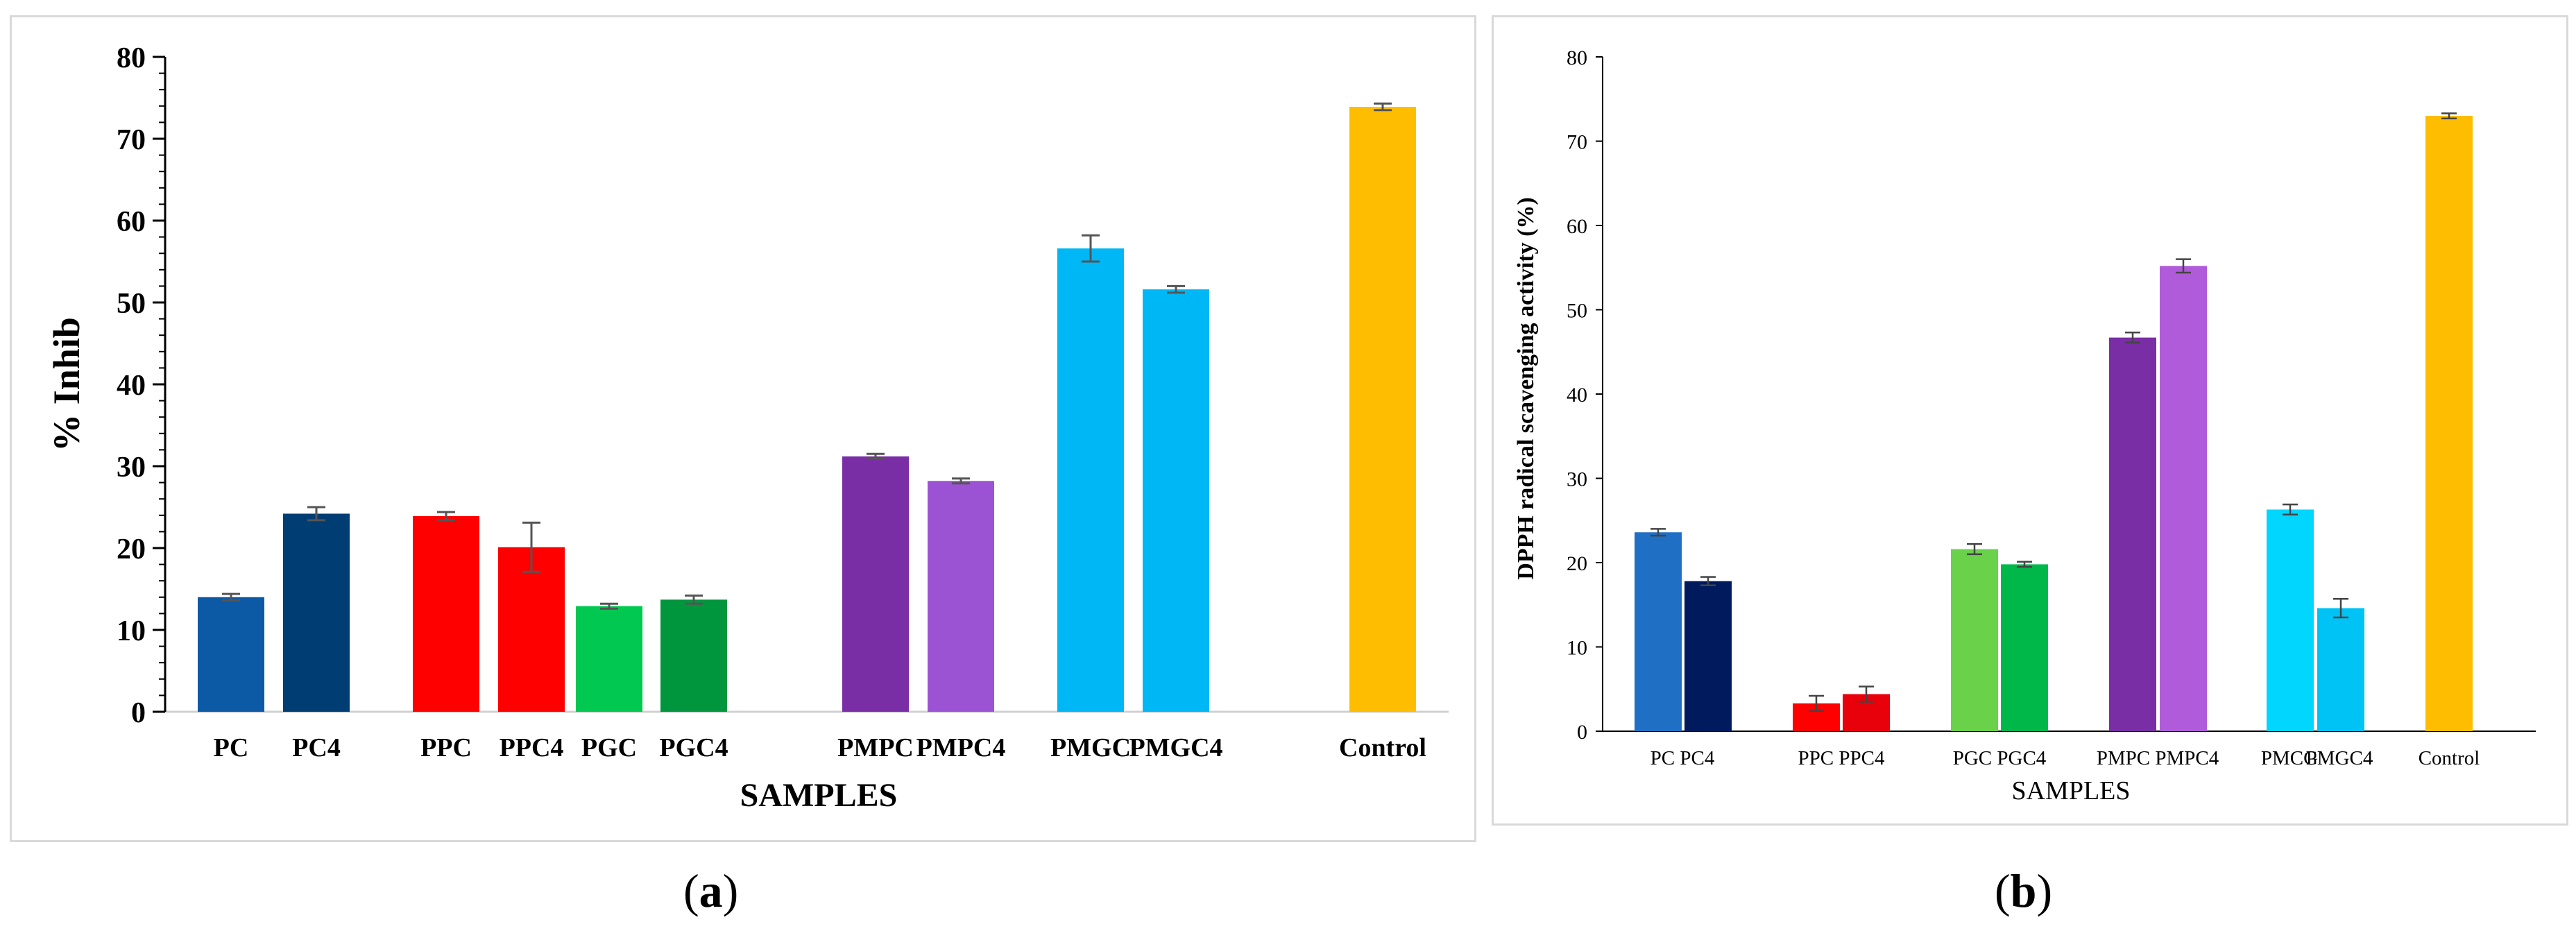  What do you see at coordinates (691, 890) in the screenshot?
I see `panel-label-a-open: (` at bounding box center [691, 890].